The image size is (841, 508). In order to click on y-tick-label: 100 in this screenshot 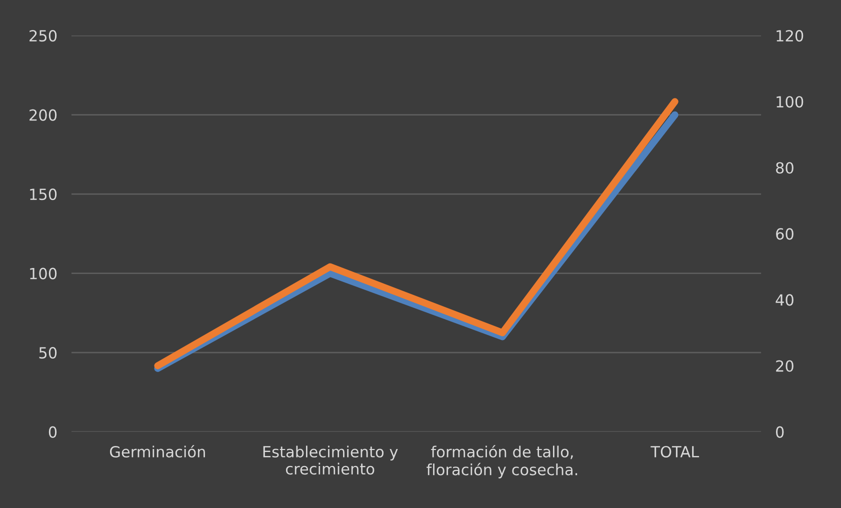, I will do `click(43, 274)`.